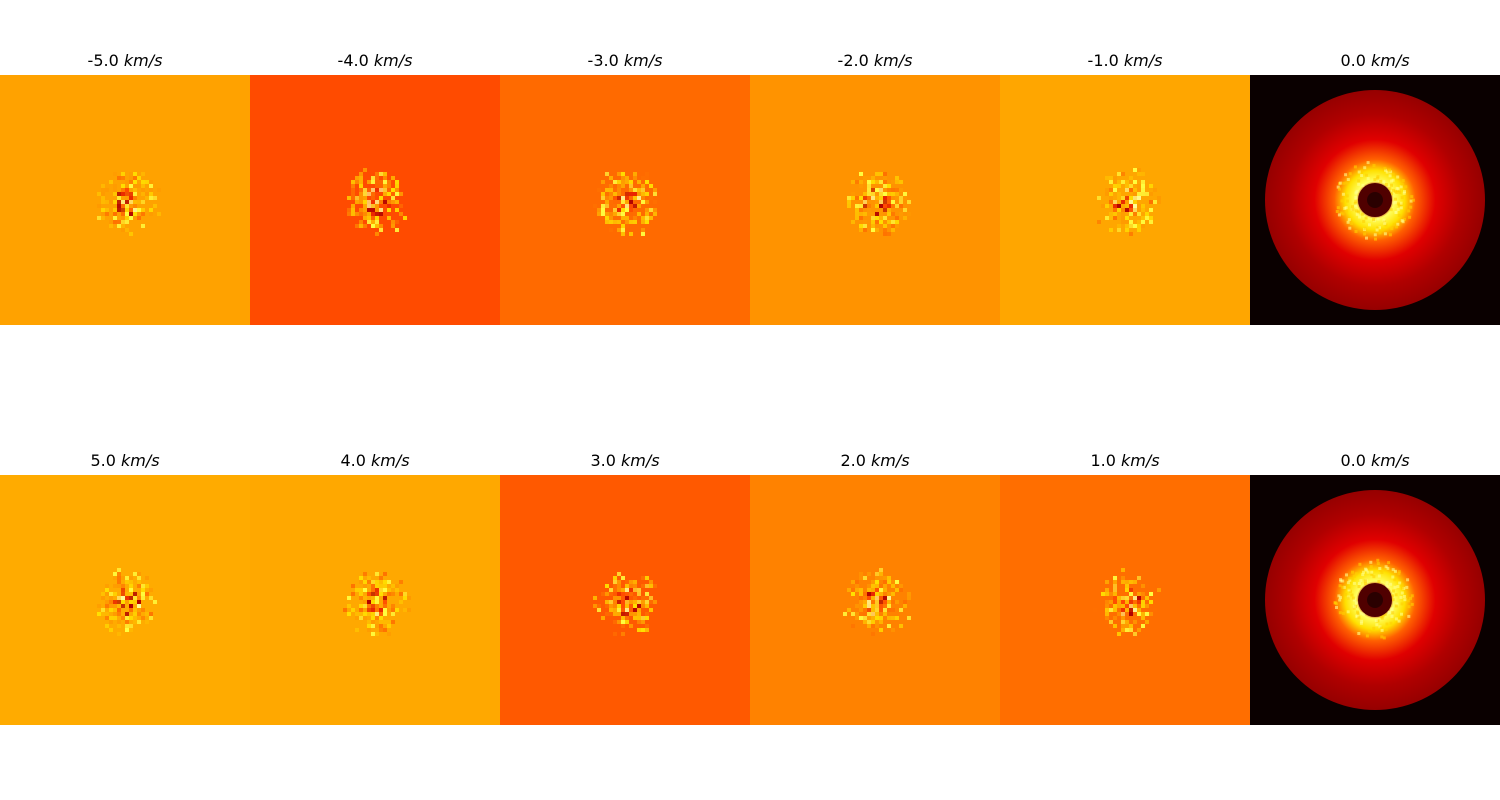 The image size is (1500, 800). What do you see at coordinates (1353, 60) in the screenshot?
I see `velocity-value: 0.0` at bounding box center [1353, 60].